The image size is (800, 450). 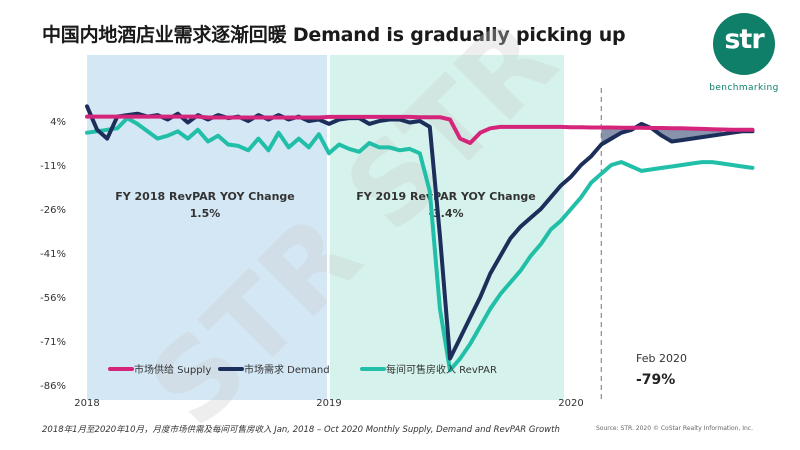 What do you see at coordinates (570, 403) in the screenshot?
I see `x-tick-label: 2020` at bounding box center [570, 403].